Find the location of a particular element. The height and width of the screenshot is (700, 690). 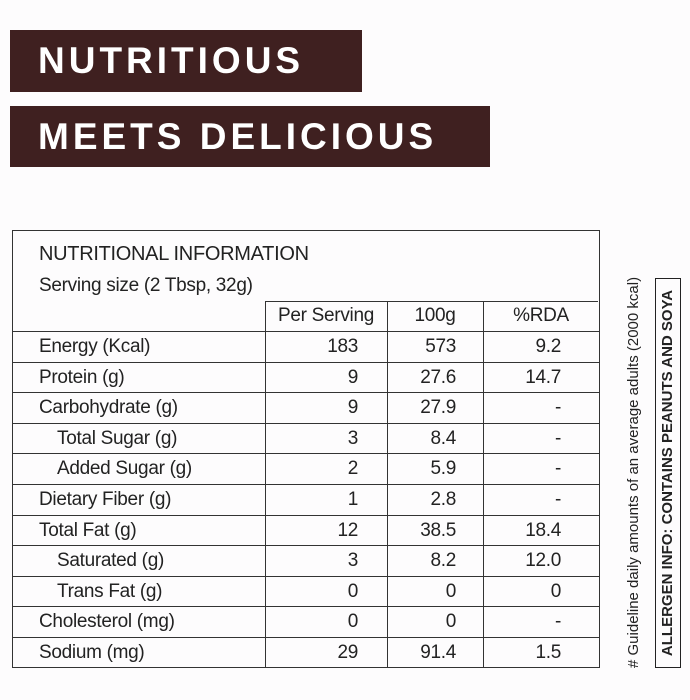

row-label: Total Fat (g) is located at coordinates (88, 530).